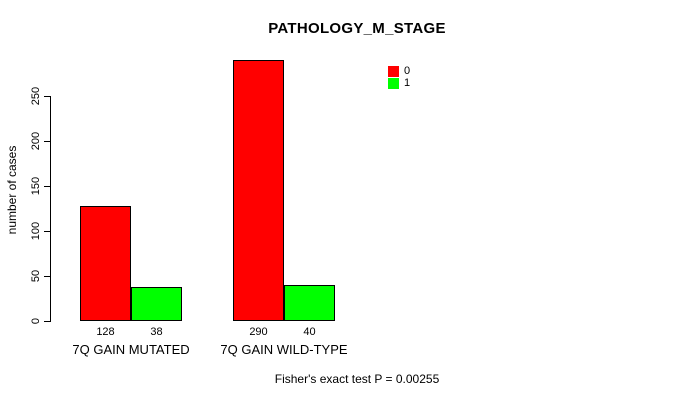 The height and width of the screenshot is (400, 690). Describe the element at coordinates (105, 332) in the screenshot. I see `bar-value-label: 128` at that location.